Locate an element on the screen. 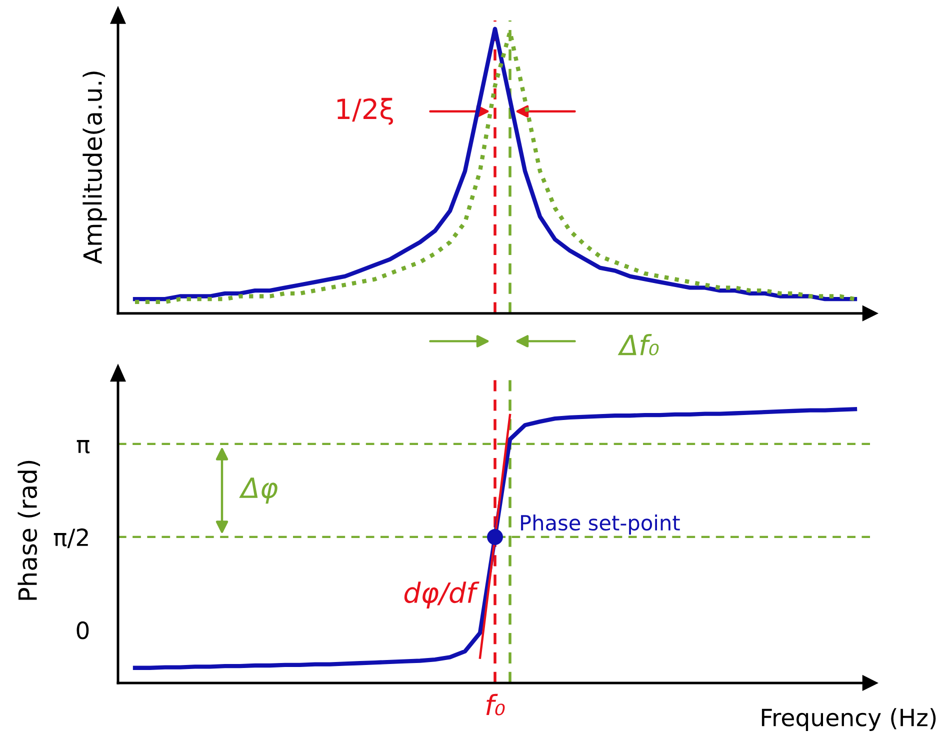  y-tick-label: π is located at coordinates (83, 447).